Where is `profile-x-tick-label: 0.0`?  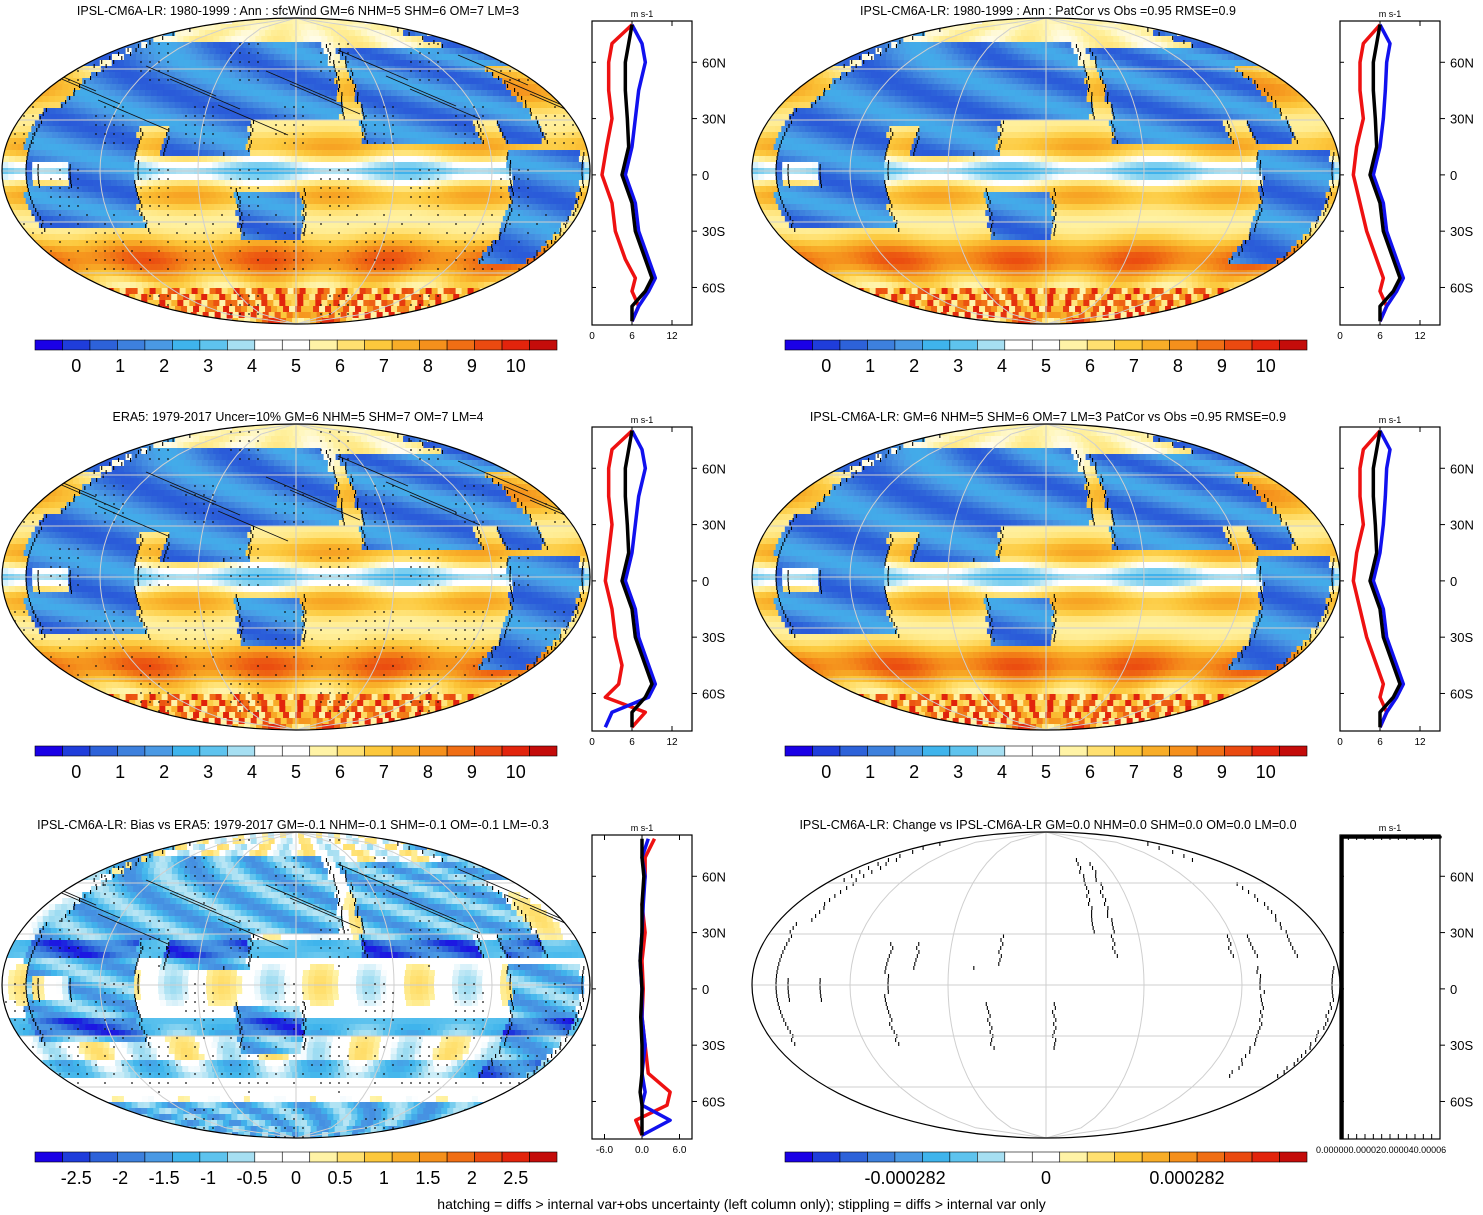
profile-x-tick-label: 0.0 is located at coordinates (642, 1150).